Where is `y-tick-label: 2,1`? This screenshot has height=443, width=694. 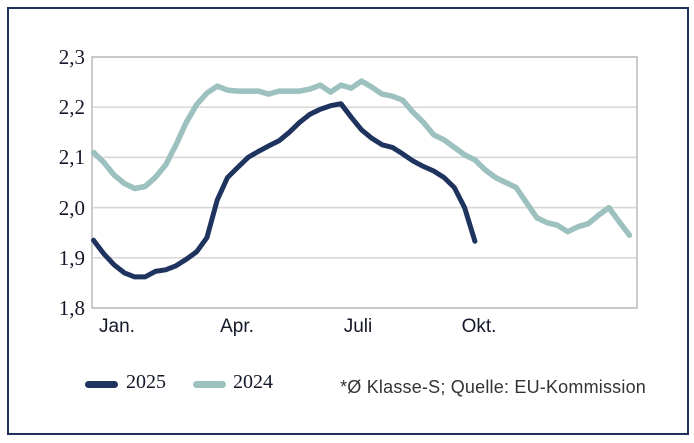 y-tick-label: 2,1 is located at coordinates (71, 157).